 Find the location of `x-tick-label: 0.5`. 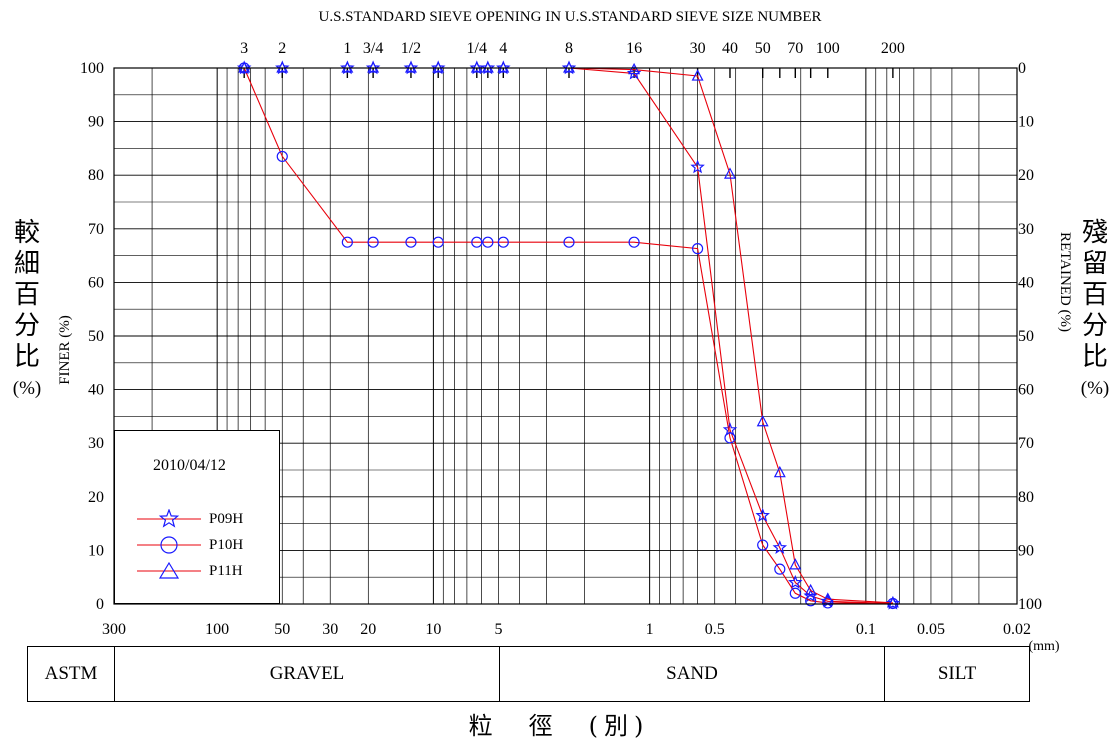

x-tick-label: 0.5 is located at coordinates (715, 629).